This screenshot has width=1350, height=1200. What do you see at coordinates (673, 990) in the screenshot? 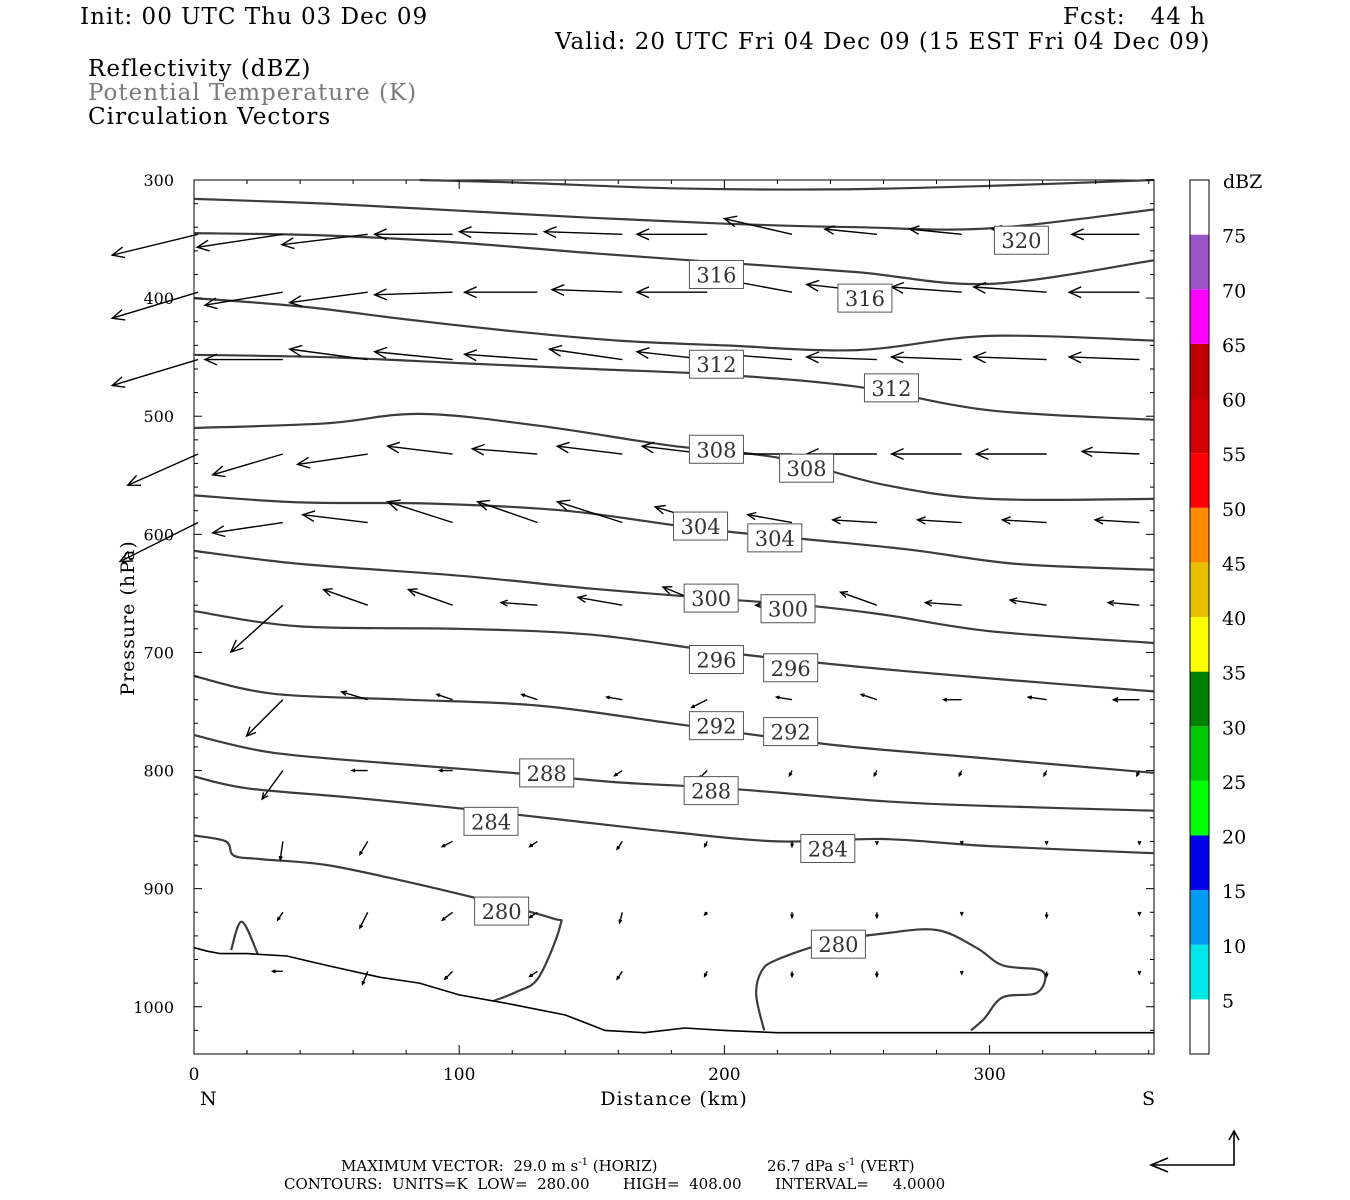
I see `terrain-line` at bounding box center [673, 990].